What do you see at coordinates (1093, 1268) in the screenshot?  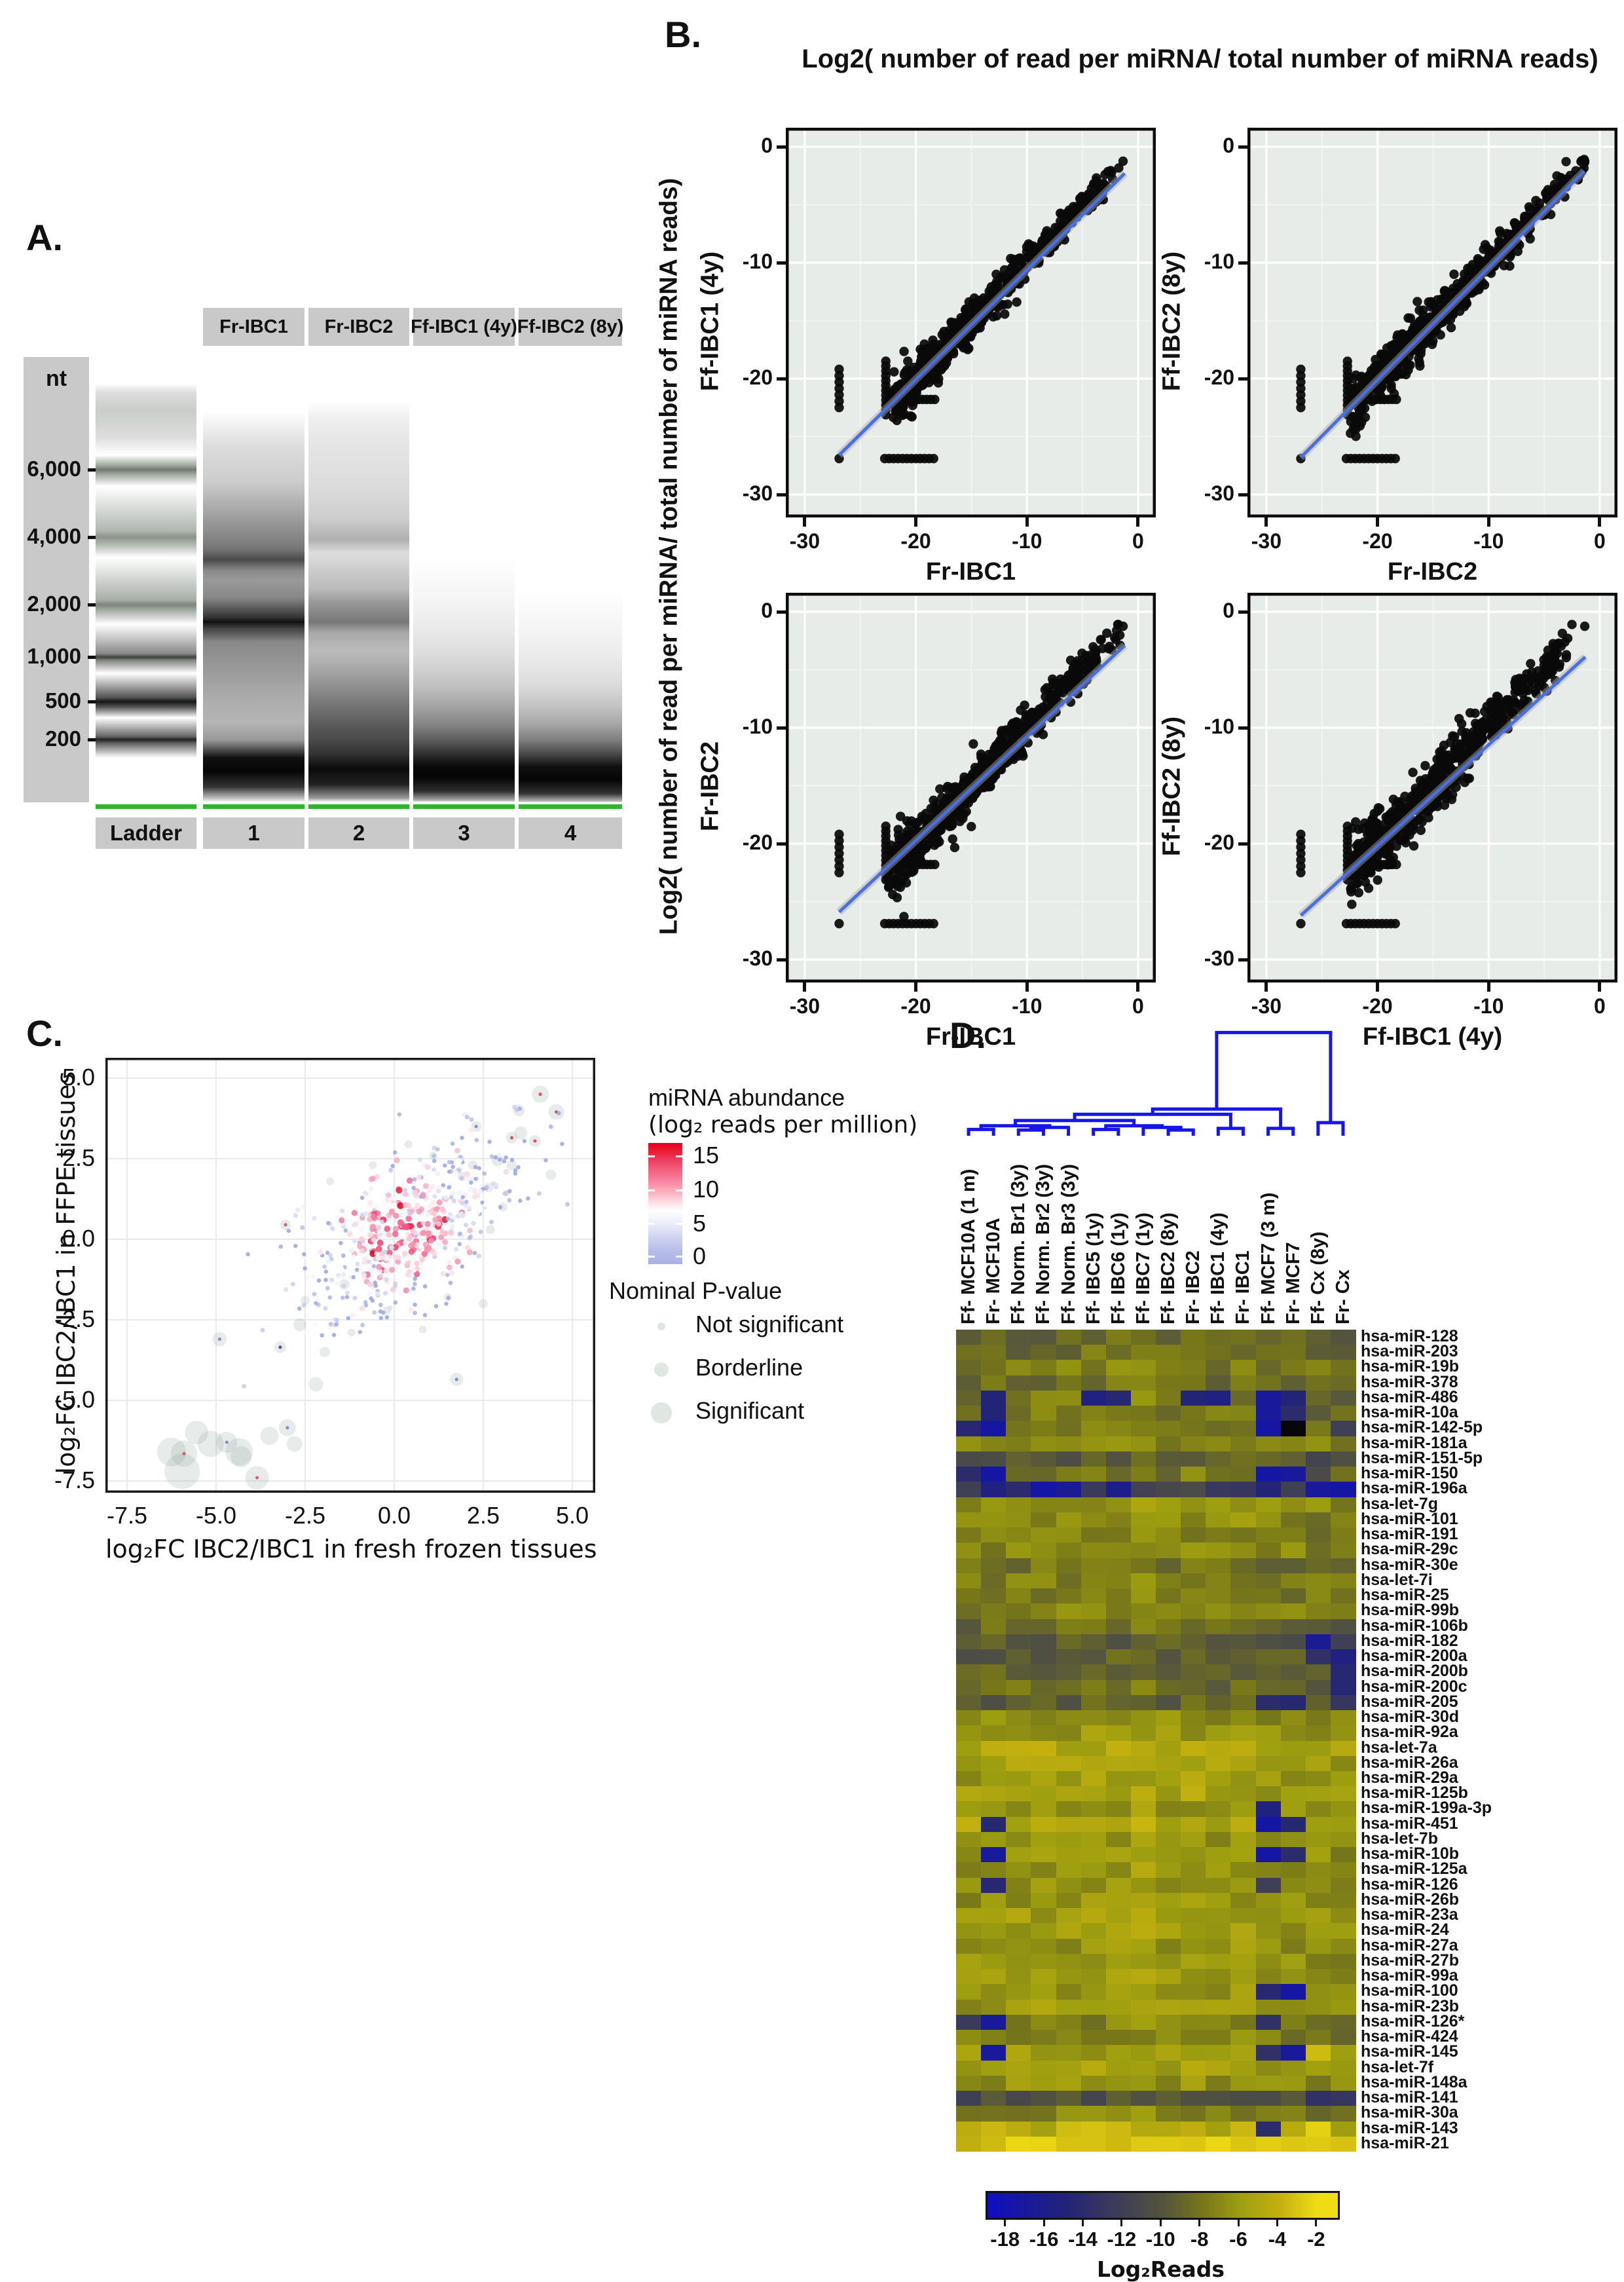 I see `heatmap-column-label: Ff- IBC5 (1y)` at bounding box center [1093, 1268].